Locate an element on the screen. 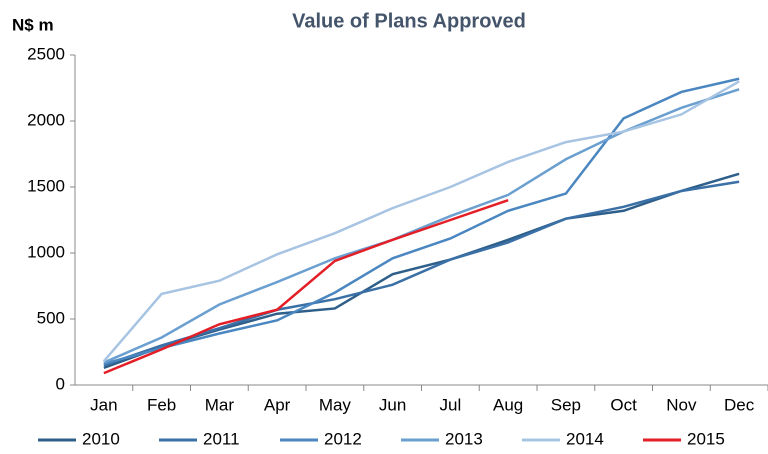 The height and width of the screenshot is (454, 768). x-tick-label: Jun is located at coordinates (392, 404).